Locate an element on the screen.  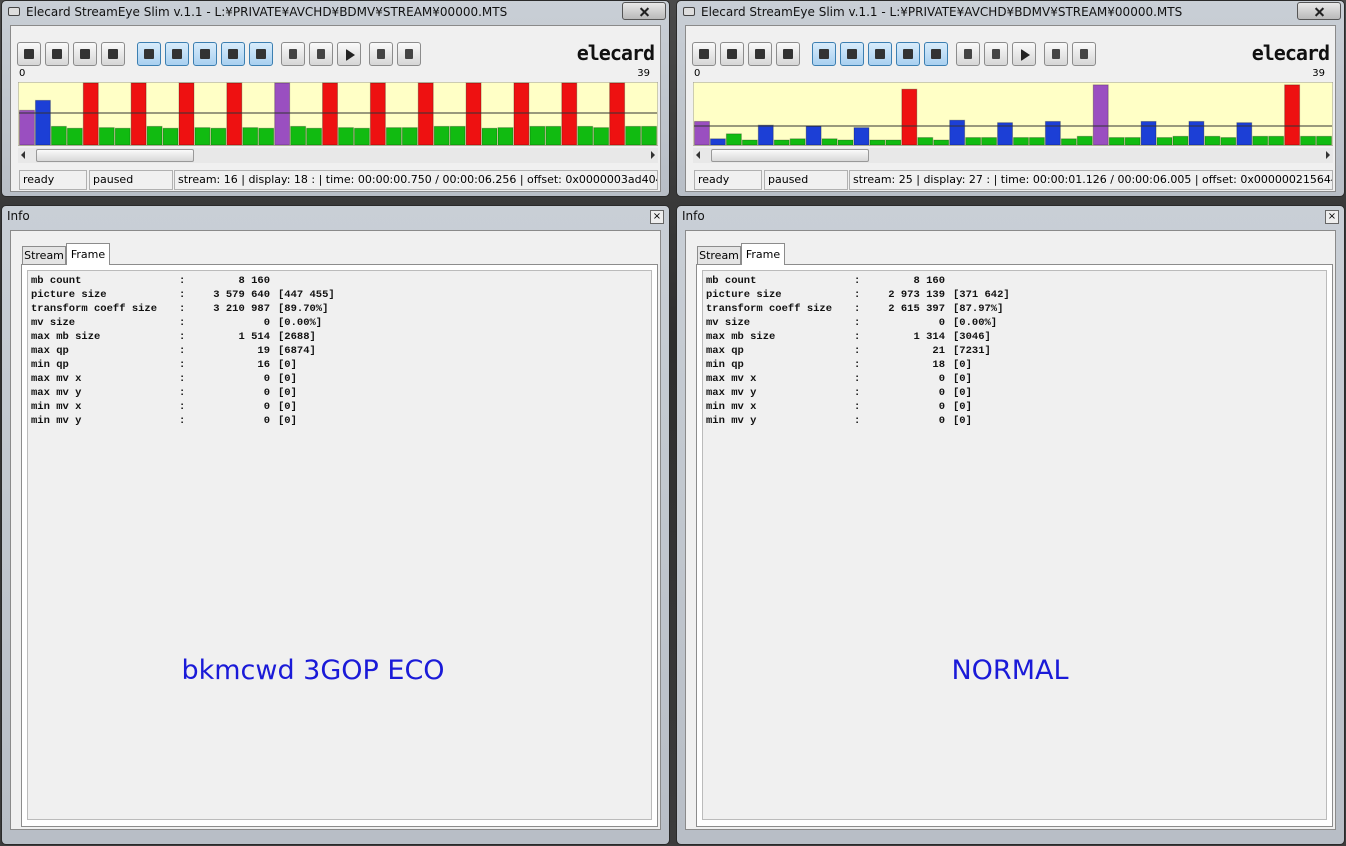
row-value: 16 is located at coordinates (263, 365).